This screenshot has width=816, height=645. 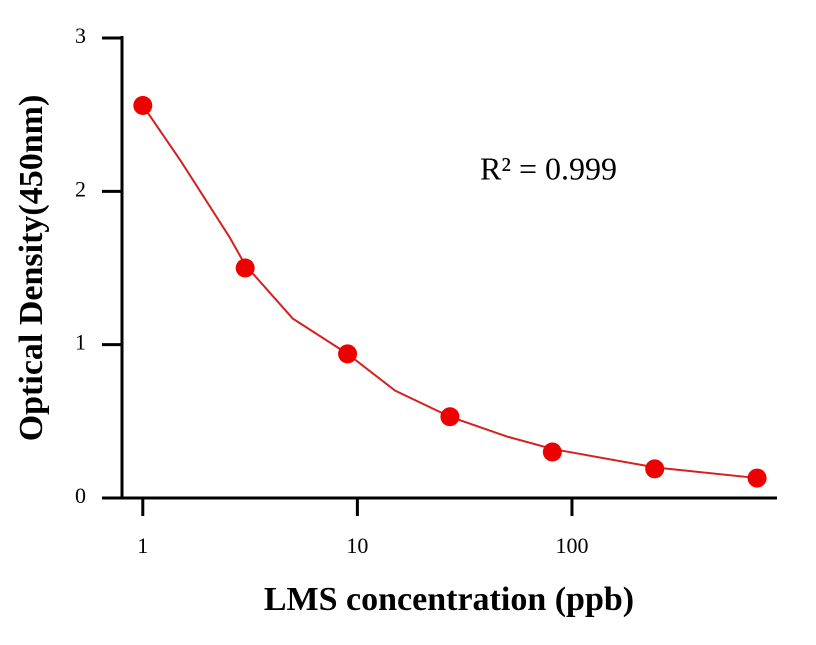 I want to click on annotation: R² = 0.999, so click(x=548, y=168).